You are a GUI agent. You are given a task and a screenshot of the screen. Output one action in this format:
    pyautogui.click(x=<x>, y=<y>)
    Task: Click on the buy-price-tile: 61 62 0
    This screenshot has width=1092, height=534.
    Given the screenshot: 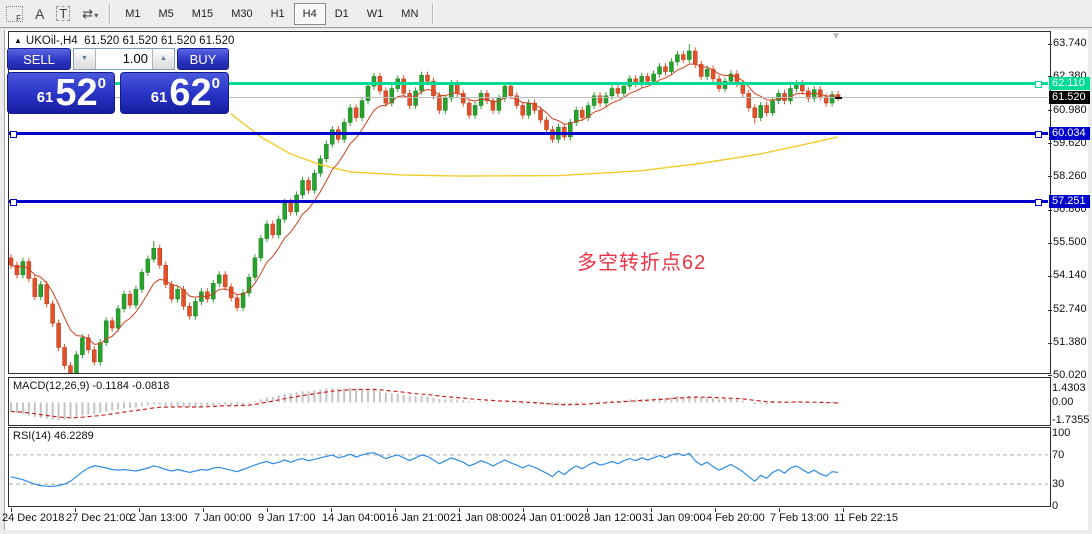 What is the action you would take?
    pyautogui.click(x=174, y=93)
    